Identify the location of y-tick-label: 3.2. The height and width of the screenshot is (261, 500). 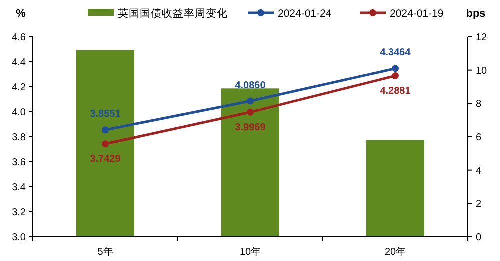
(19, 213).